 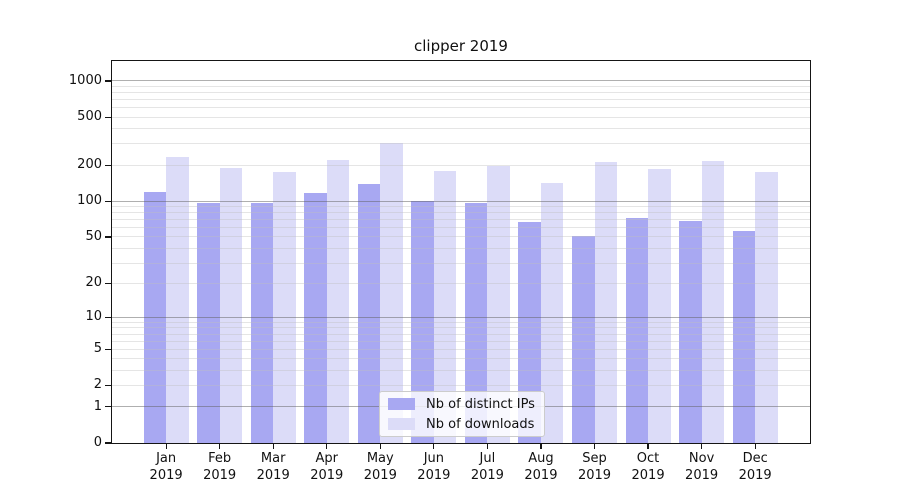 I want to click on x-tick-label: Feb 2019, so click(x=220, y=467).